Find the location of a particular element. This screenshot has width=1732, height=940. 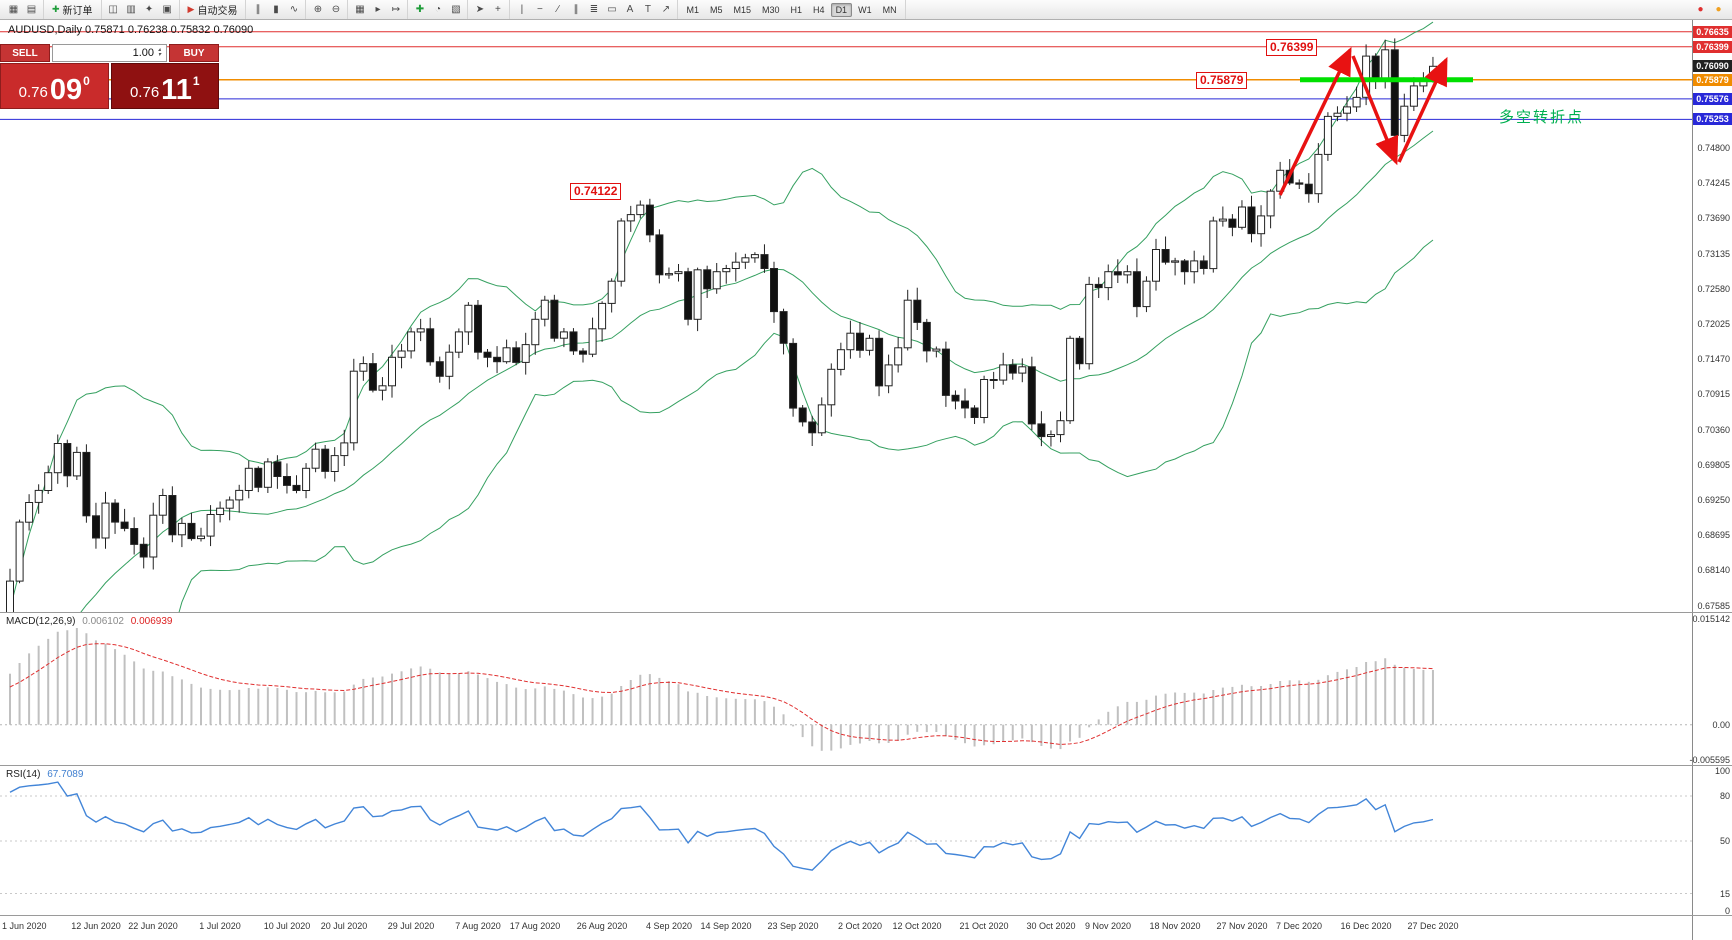

tf-m5: M5 is located at coordinates (716, 9).